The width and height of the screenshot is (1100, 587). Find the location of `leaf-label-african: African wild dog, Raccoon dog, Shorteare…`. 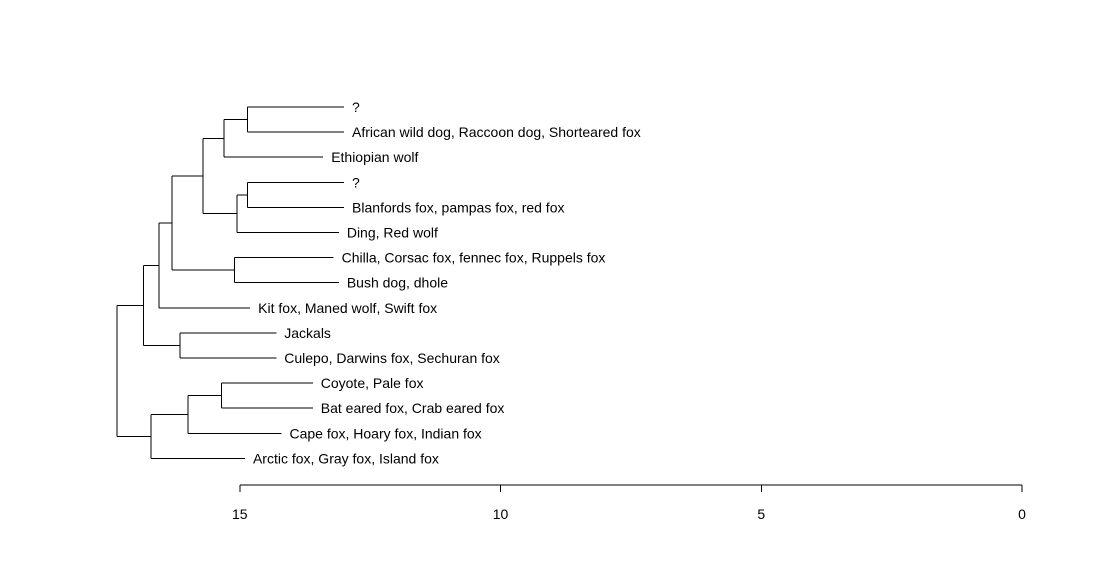

leaf-label-african: African wild dog, Raccoon dog, Shorteare… is located at coordinates (496, 132).